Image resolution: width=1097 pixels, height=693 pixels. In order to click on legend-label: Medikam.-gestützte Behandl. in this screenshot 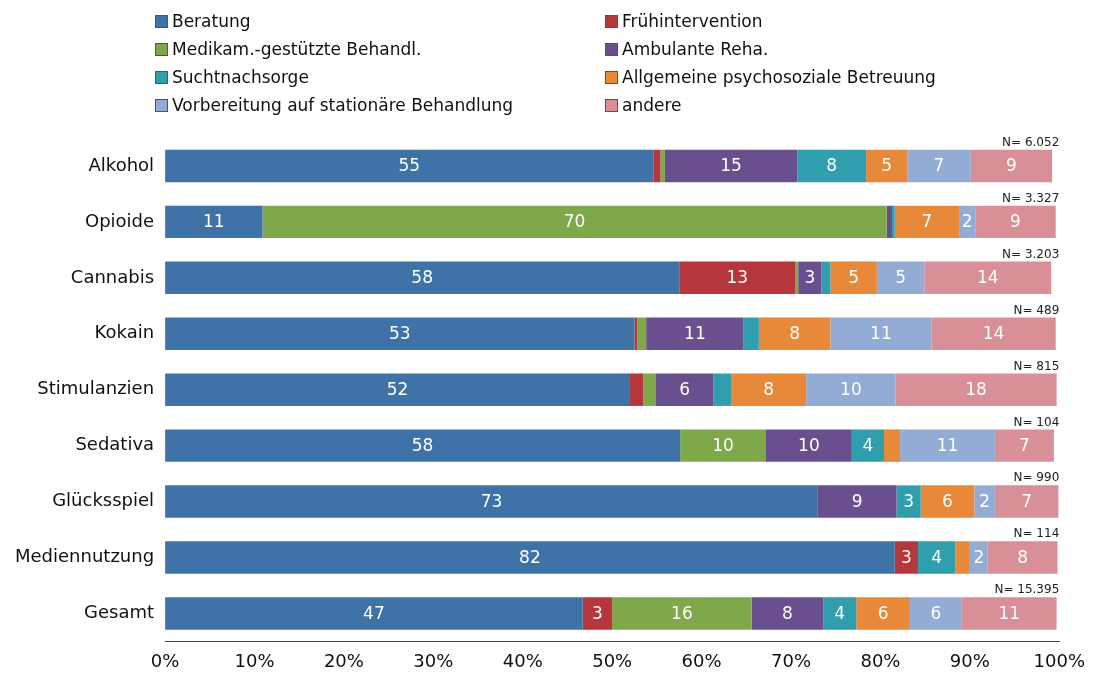, I will do `click(297, 49)`.